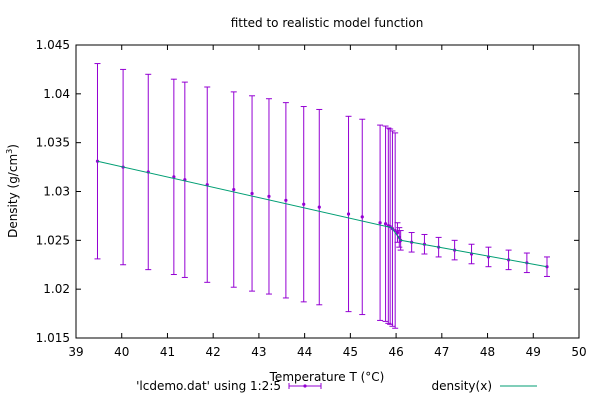  Describe the element at coordinates (327, 377) in the screenshot. I see `x-axis-label: Temperature T (°C)` at that location.